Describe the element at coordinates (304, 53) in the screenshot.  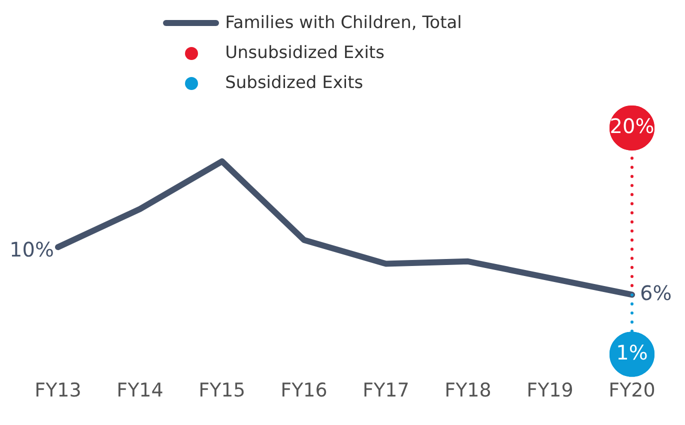
I see `legend-label: Unsubsidized Exits` at that location.